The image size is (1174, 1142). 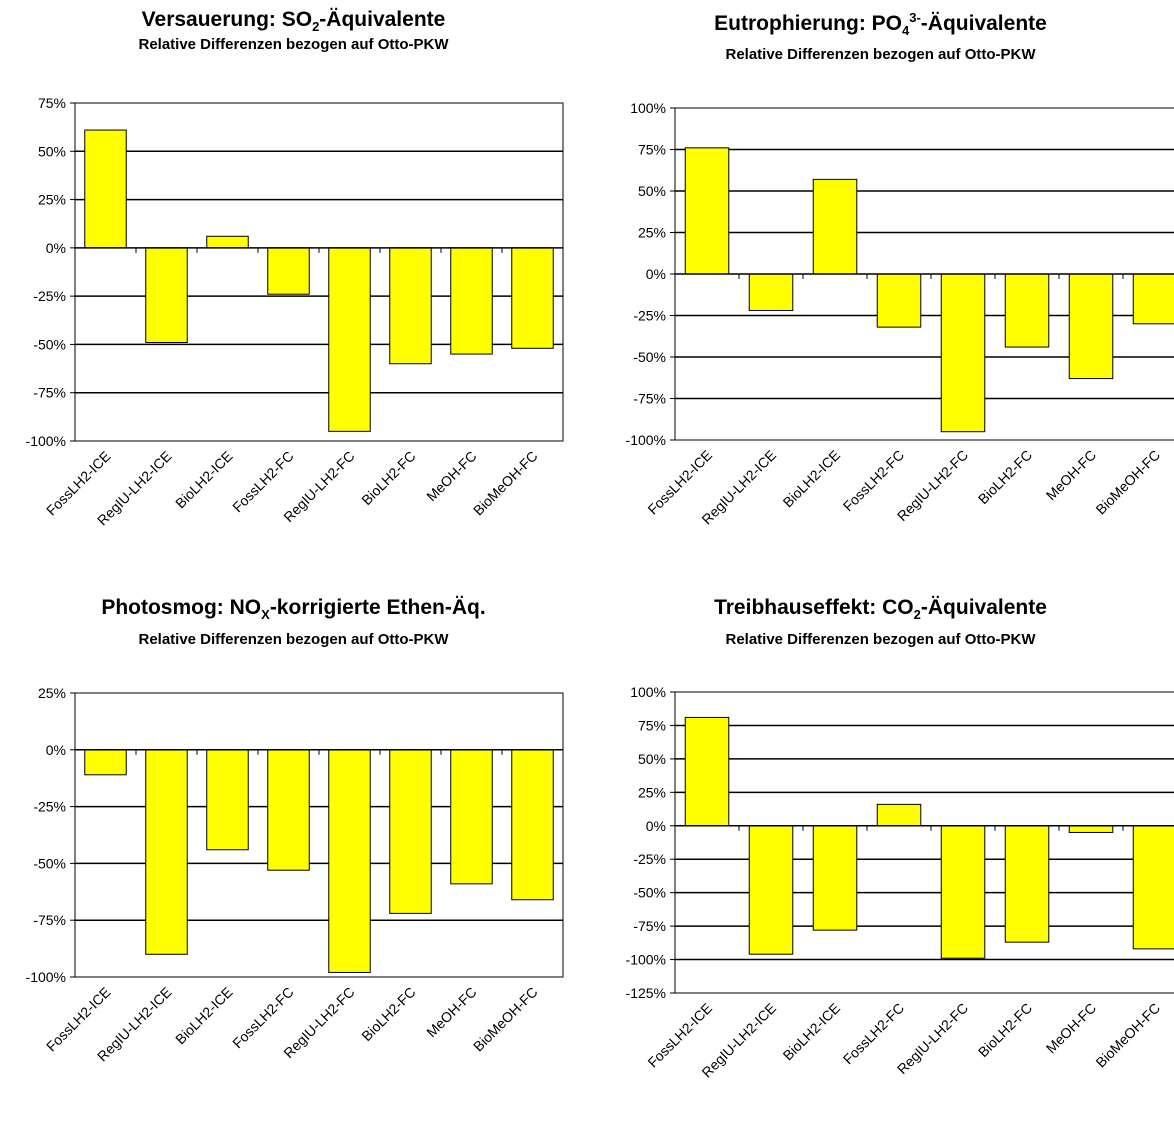 What do you see at coordinates (808, 23) in the screenshot?
I see `chart-title-part: Eutrophierung: PO` at bounding box center [808, 23].